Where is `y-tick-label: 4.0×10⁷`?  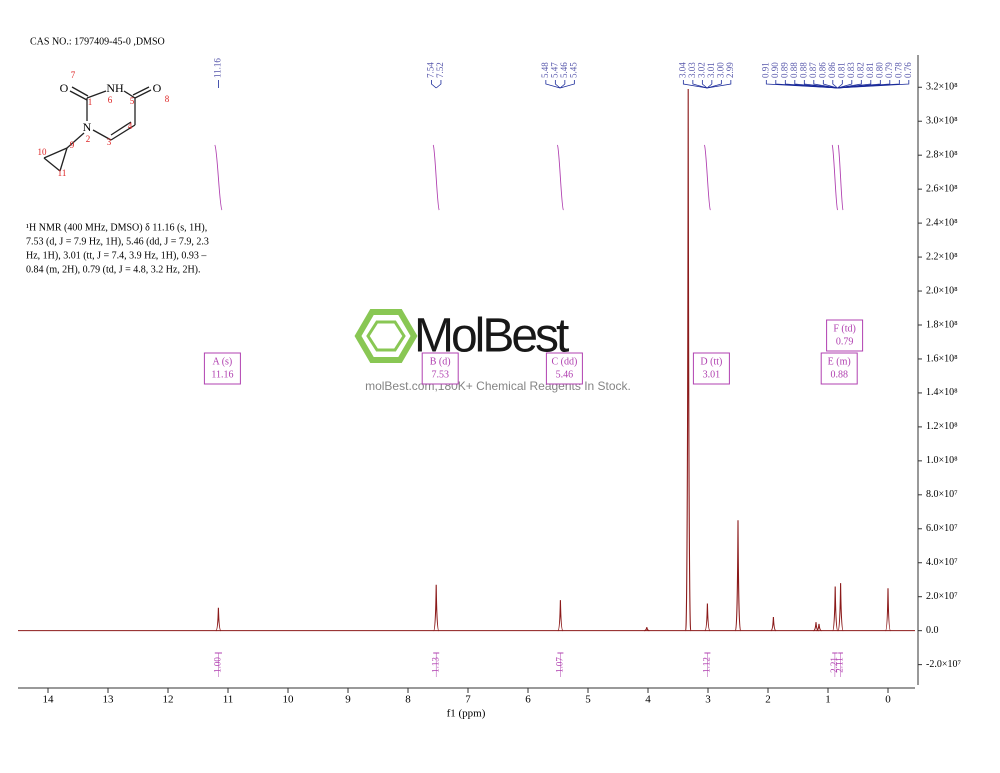
y-tick-label: 4.0×10⁷ is located at coordinates (942, 562).